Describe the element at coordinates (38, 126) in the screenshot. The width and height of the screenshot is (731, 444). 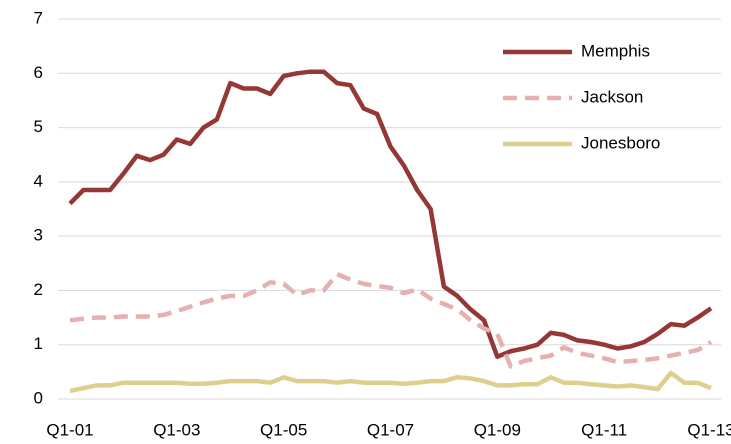
I see `y-tick-label: 5` at that location.